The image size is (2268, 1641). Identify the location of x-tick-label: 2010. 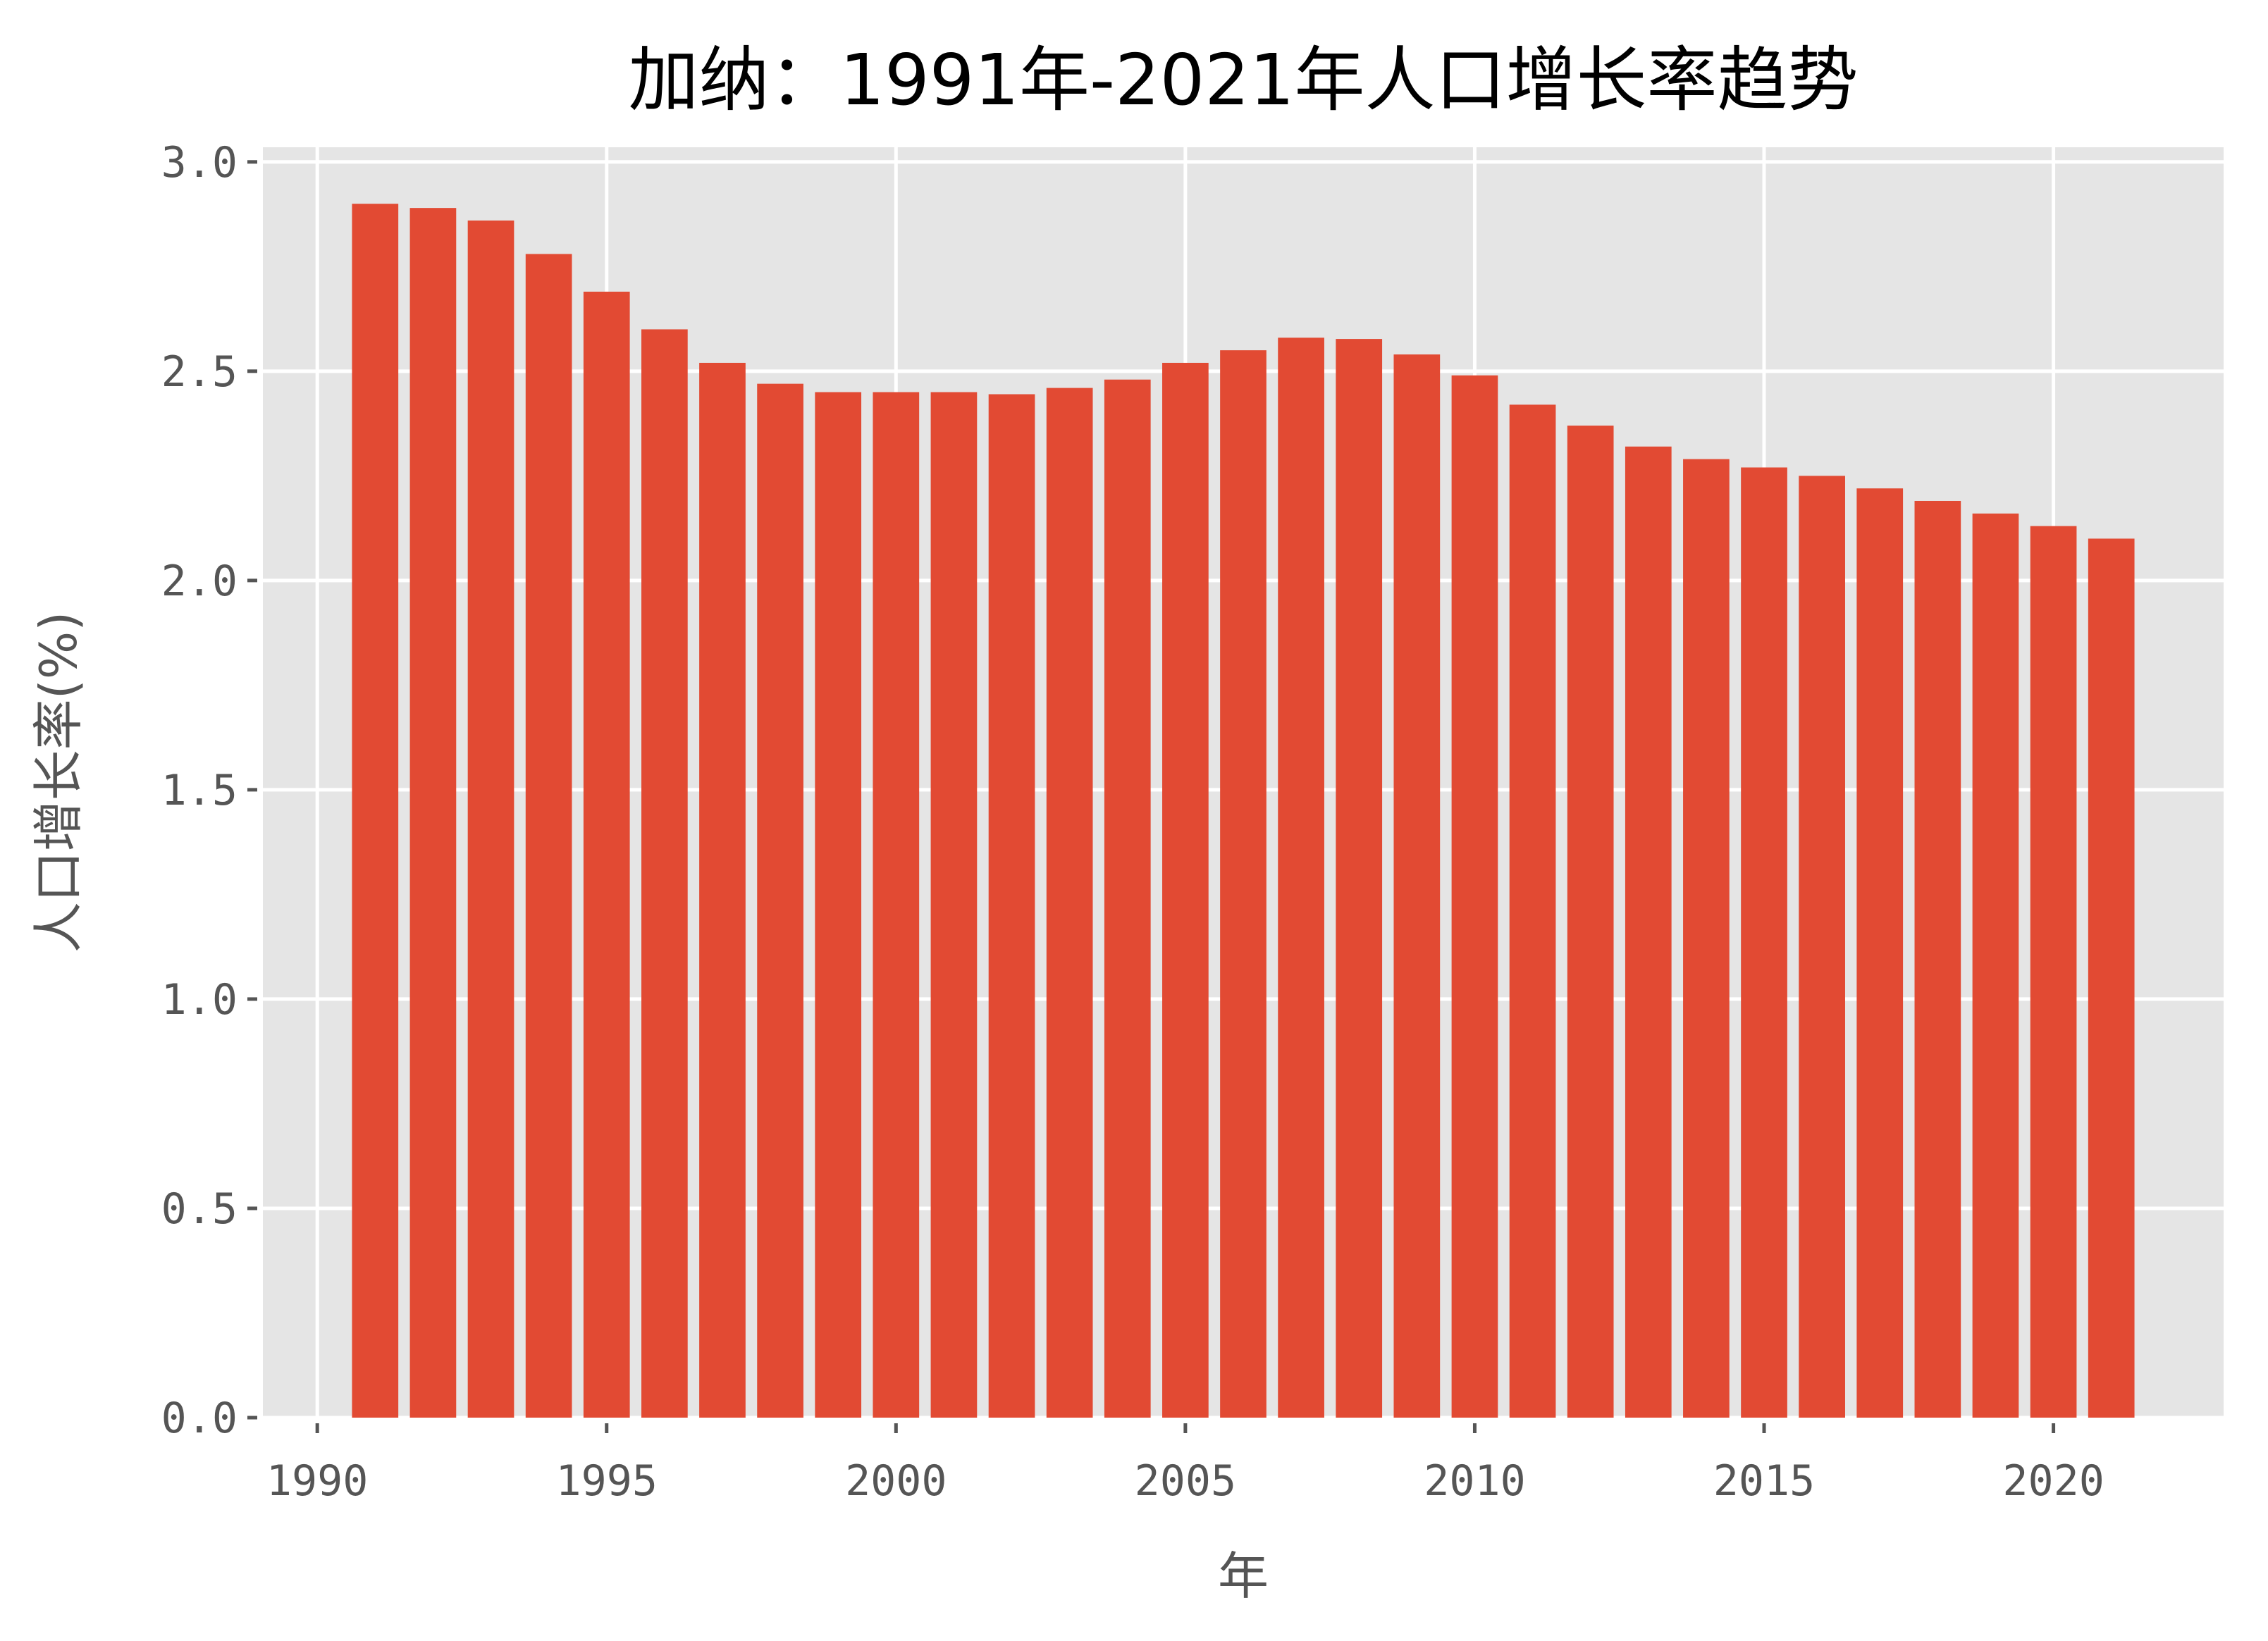
(1475, 1481).